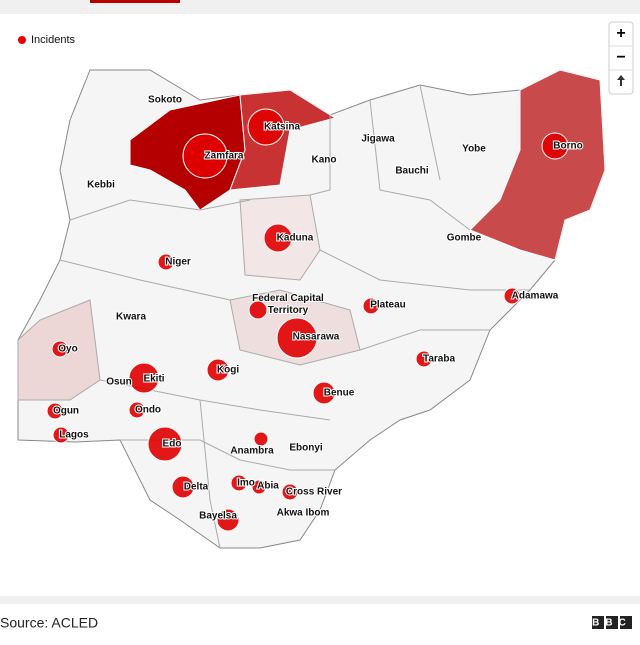 The image size is (640, 645). Describe the element at coordinates (439, 359) in the screenshot. I see `state-label: Taraba` at that location.